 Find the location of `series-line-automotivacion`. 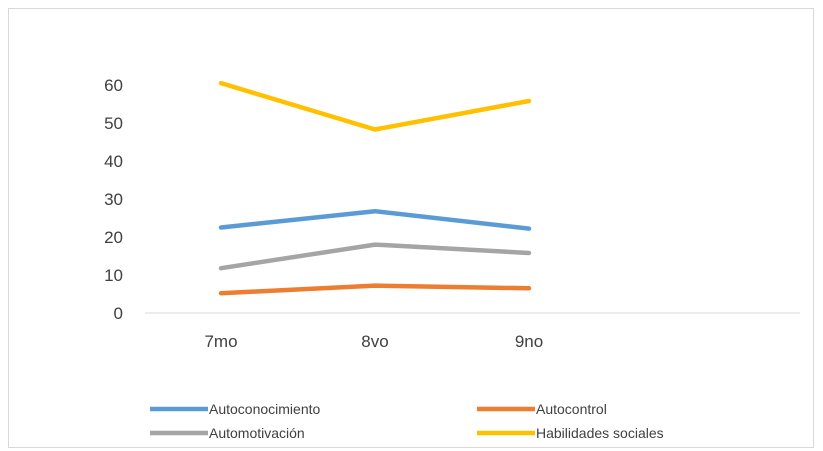

series-line-automotivacion is located at coordinates (375, 256).